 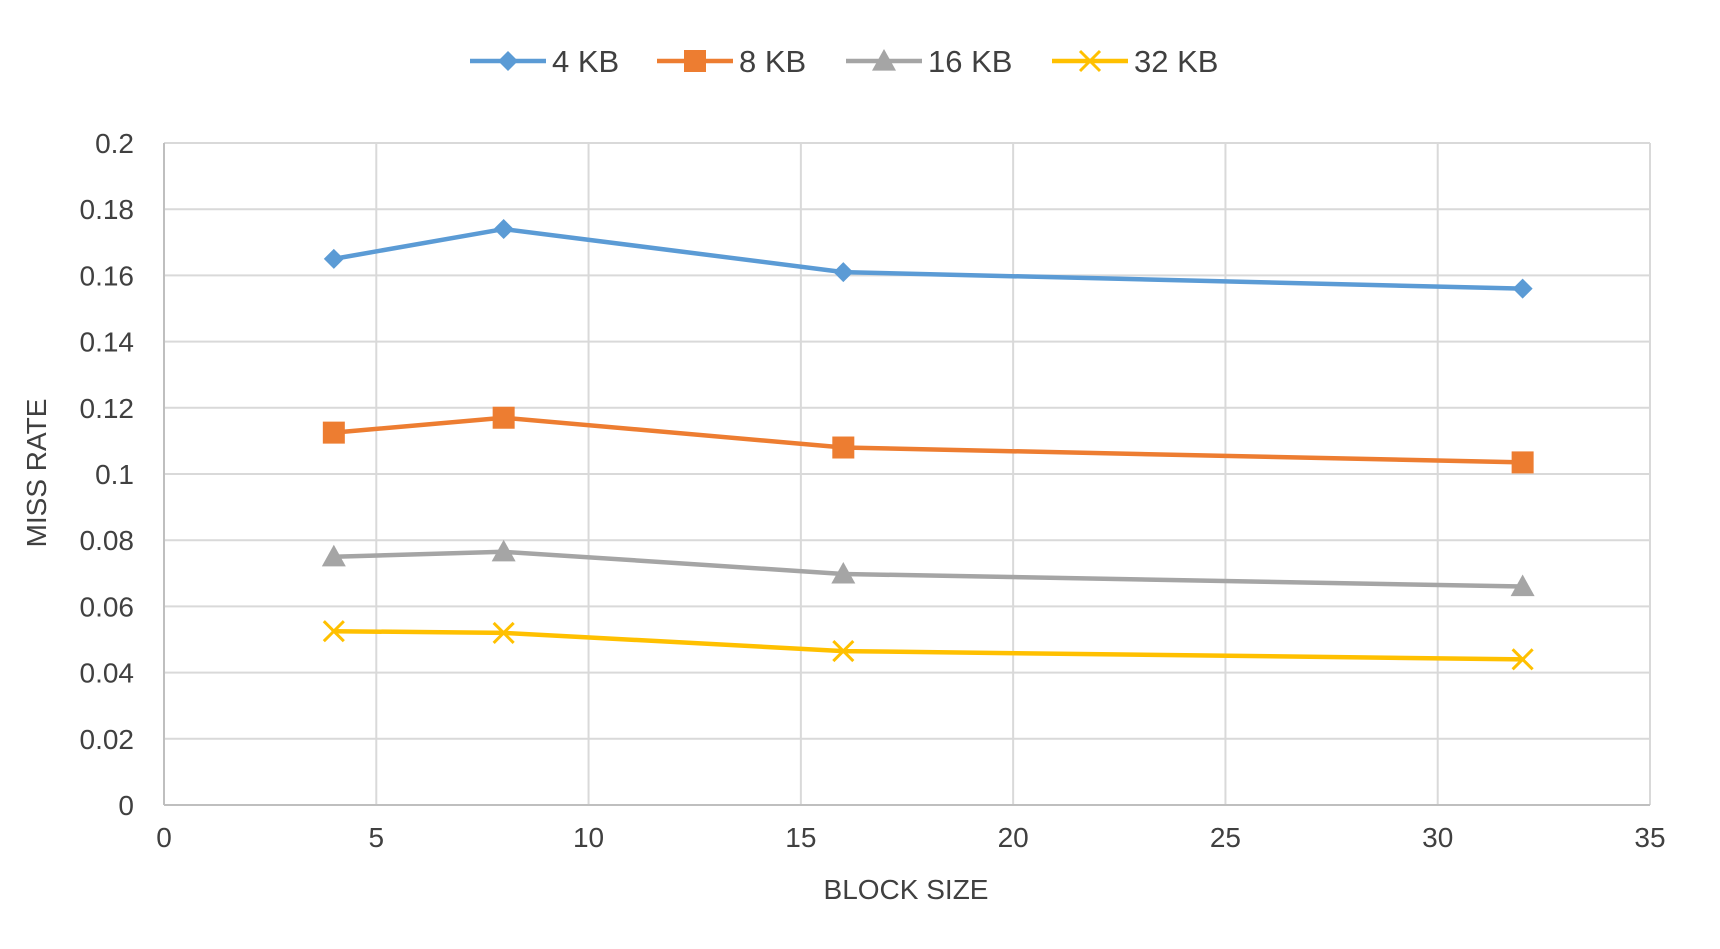 I want to click on y-tick-label: 0.06, so click(x=107, y=606).